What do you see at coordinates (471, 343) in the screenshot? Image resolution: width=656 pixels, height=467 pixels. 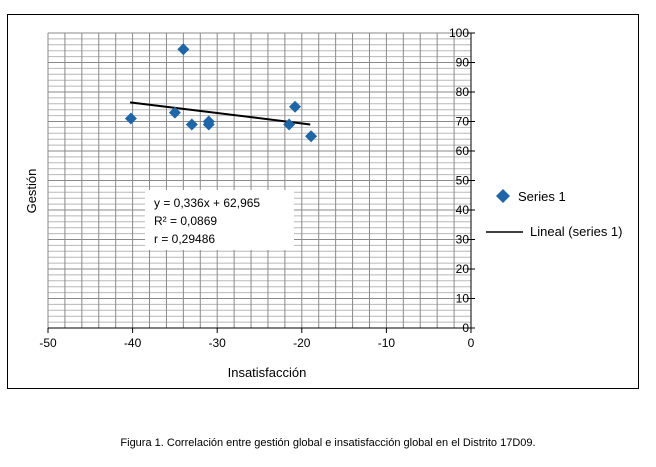 I see `x-tick-label: 0` at bounding box center [471, 343].